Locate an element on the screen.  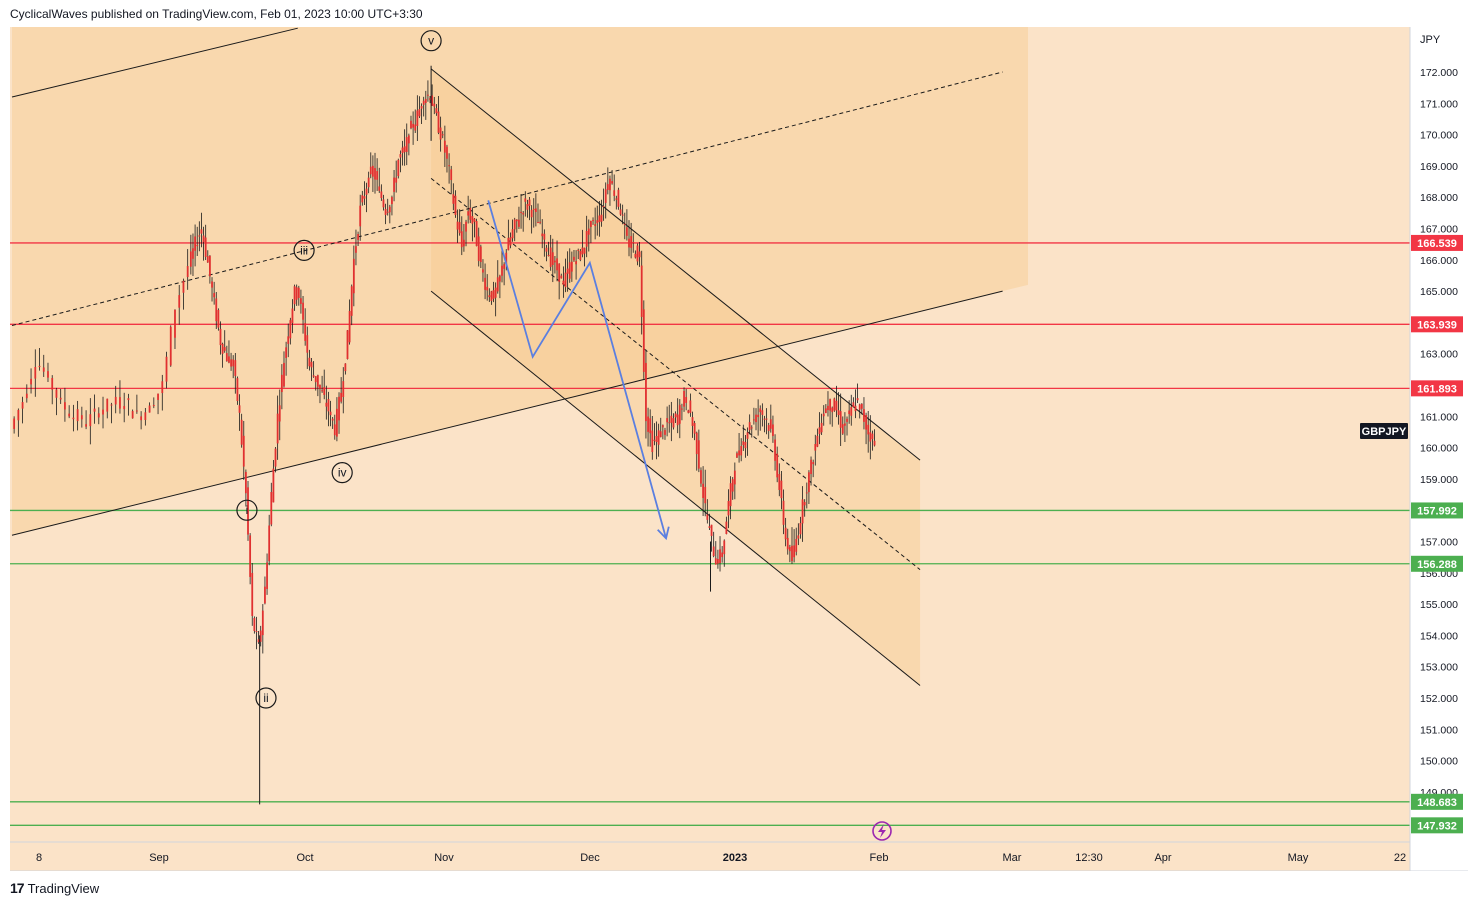
price-tick-label: 153.000 is located at coordinates (1439, 668).